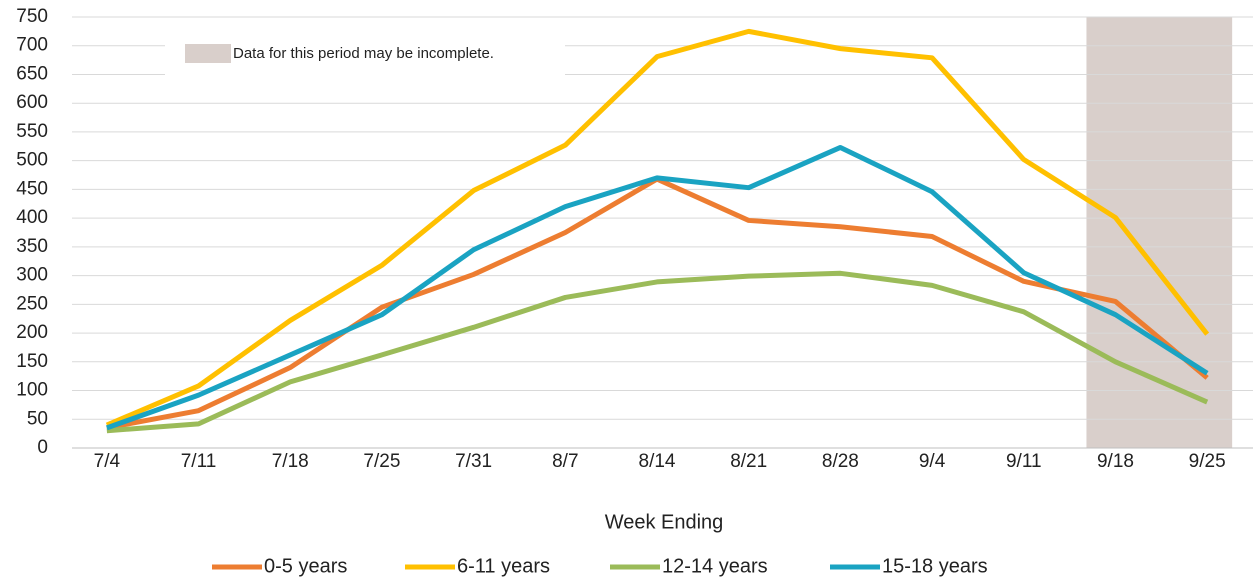  I want to click on y-tick-label: 150, so click(32, 361).